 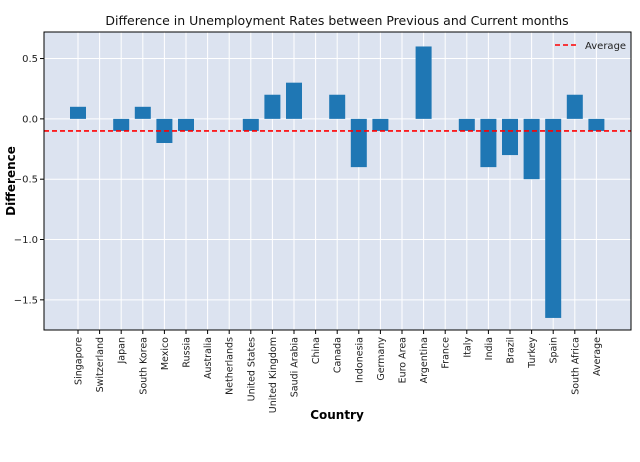 What do you see at coordinates (250, 124) in the screenshot?
I see `bar-united-states` at bounding box center [250, 124].